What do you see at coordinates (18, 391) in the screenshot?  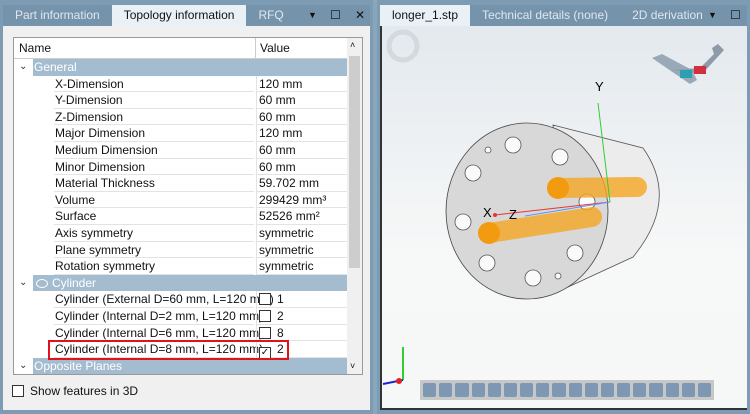 I see `checkbox` at bounding box center [18, 391].